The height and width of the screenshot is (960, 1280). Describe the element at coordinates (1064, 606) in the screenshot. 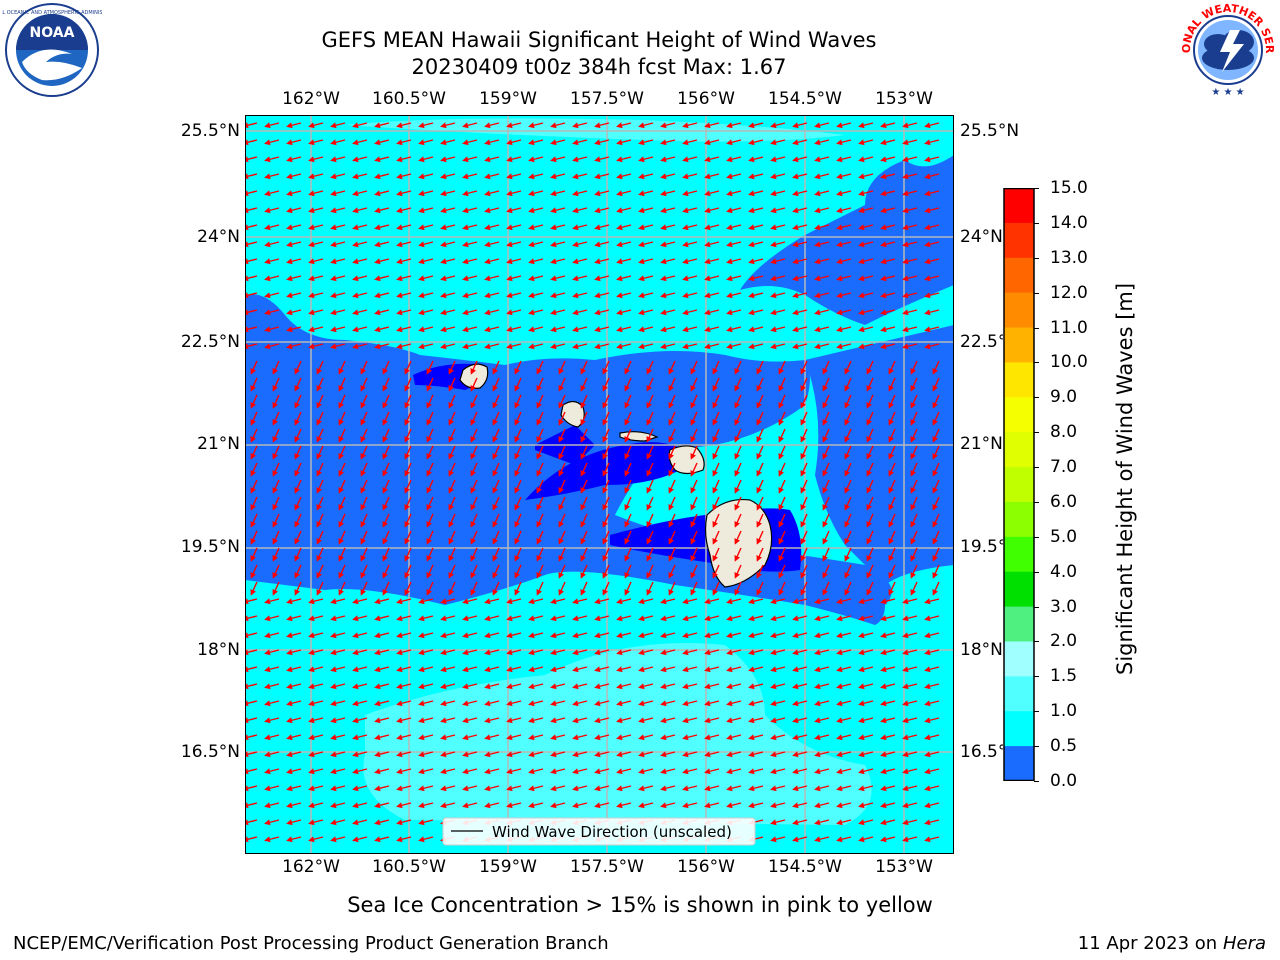

I see `colorbar-tick-label: 3.0` at that location.